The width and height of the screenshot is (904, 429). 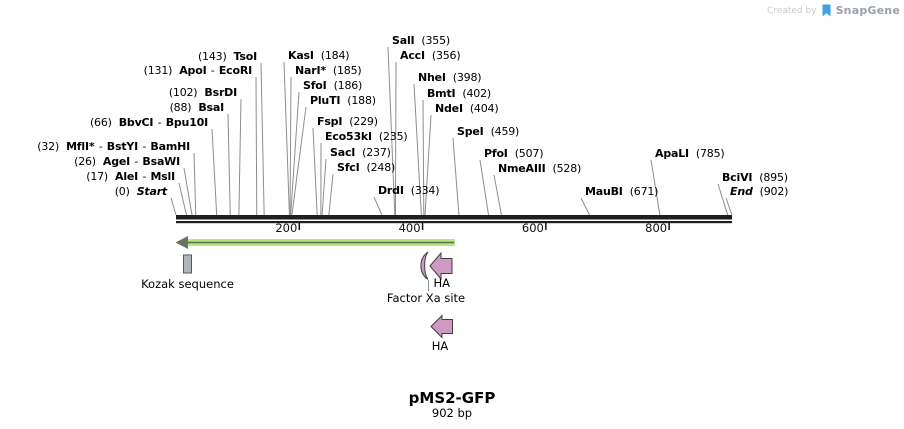 I want to click on ruler-number-800: 800, so click(x=656, y=228).